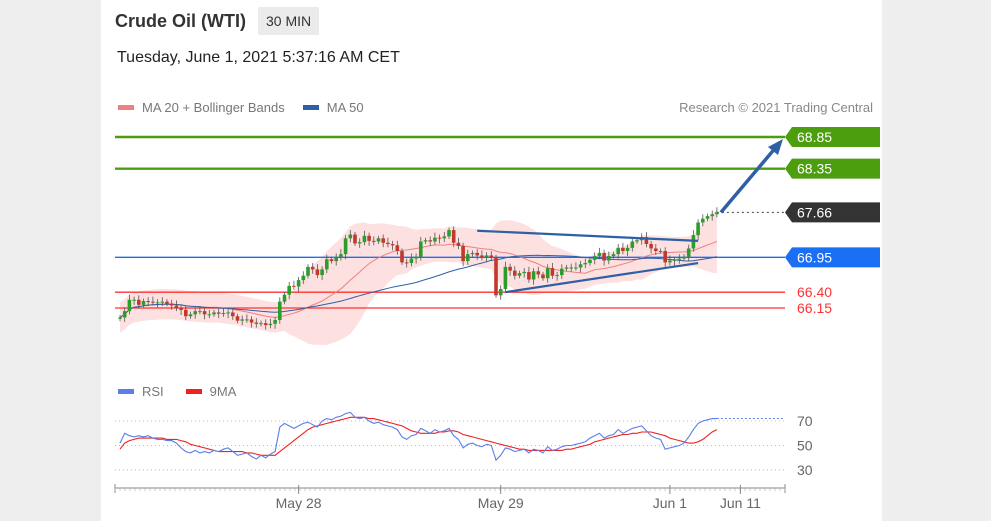  What do you see at coordinates (814, 169) in the screenshot?
I see `level-label: 68.35` at bounding box center [814, 169].